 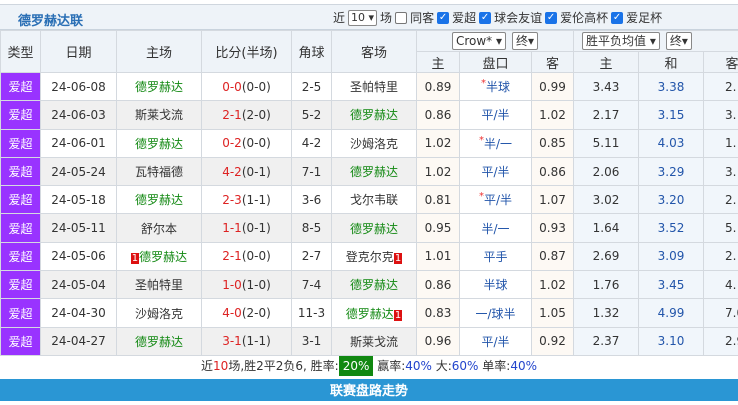 I want to click on home-team: 斯莱戈流, so click(x=159, y=115).